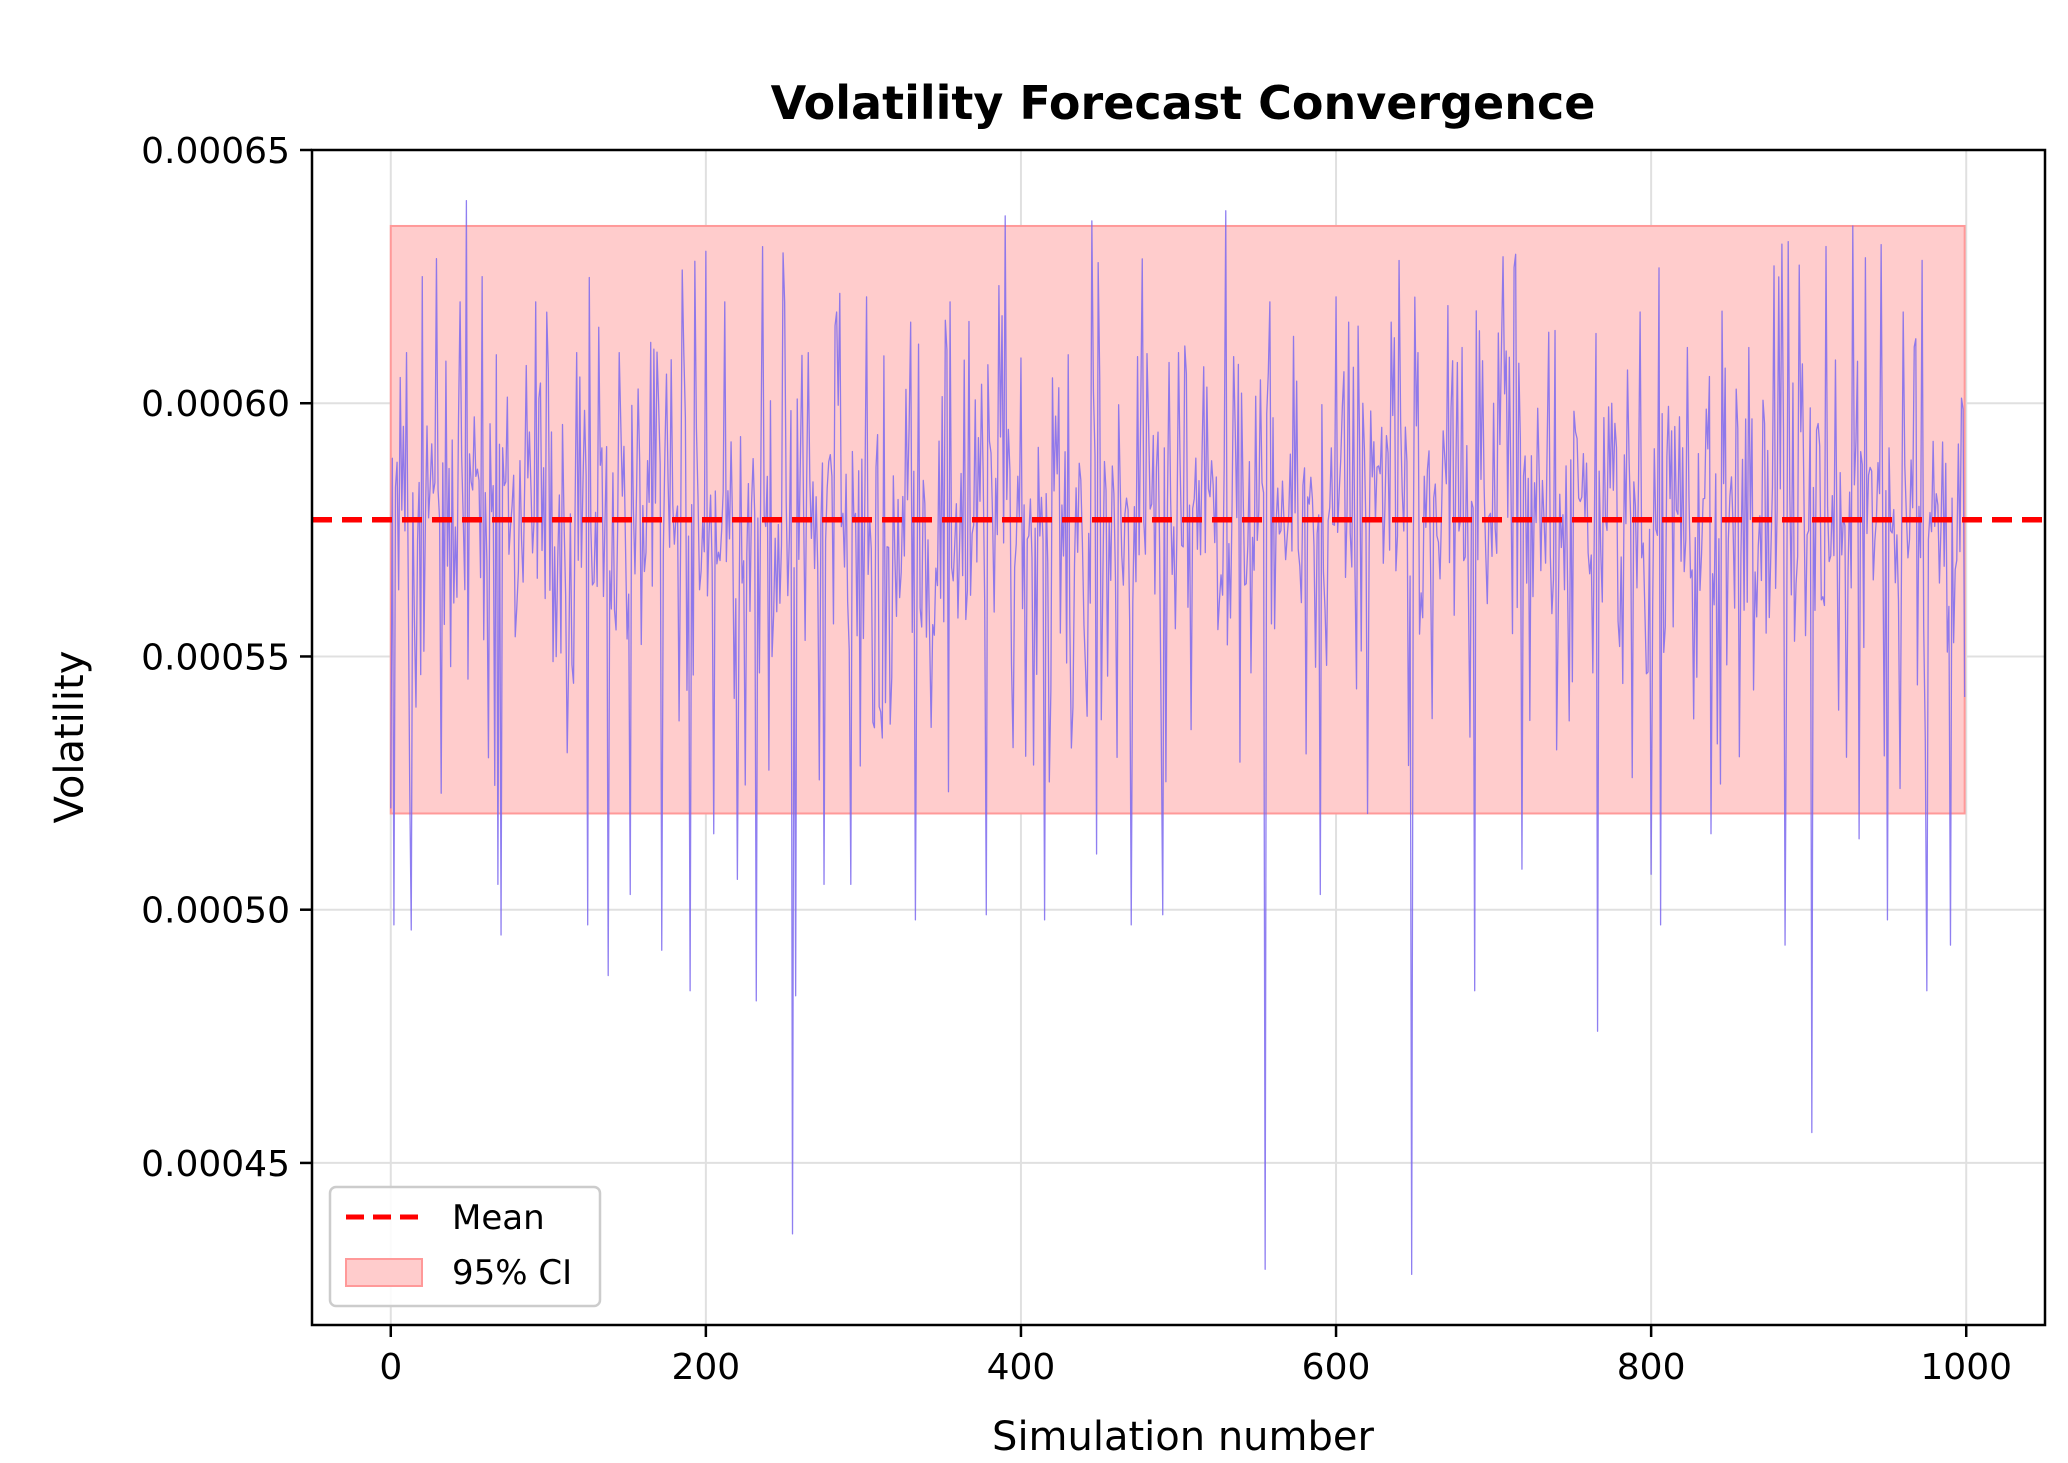  I want to click on x-tick-label: 600, so click(1336, 1367).